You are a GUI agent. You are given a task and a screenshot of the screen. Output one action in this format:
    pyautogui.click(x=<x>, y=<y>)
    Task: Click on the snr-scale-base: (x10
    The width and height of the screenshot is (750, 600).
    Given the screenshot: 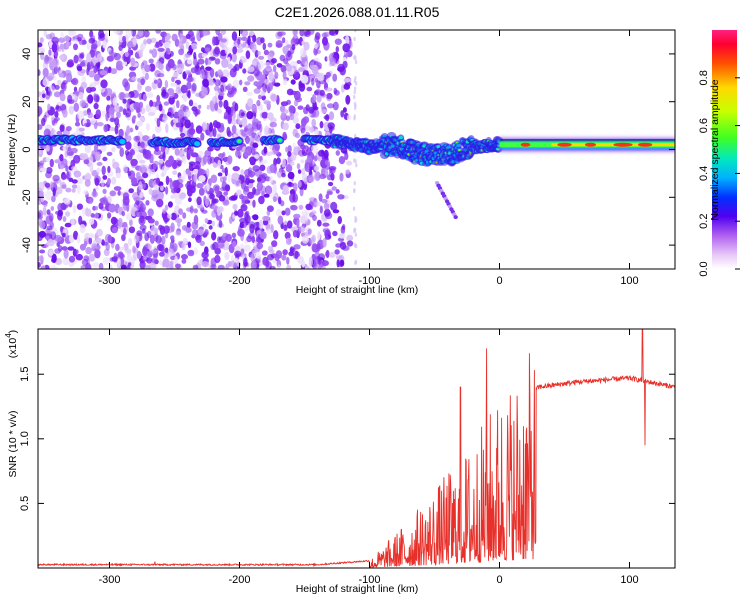 What is the action you would take?
    pyautogui.click(x=13, y=348)
    